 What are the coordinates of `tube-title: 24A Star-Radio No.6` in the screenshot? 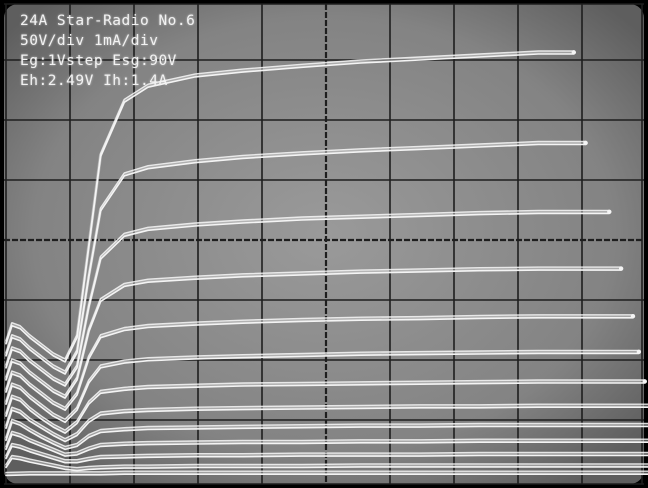 It's located at (108, 21).